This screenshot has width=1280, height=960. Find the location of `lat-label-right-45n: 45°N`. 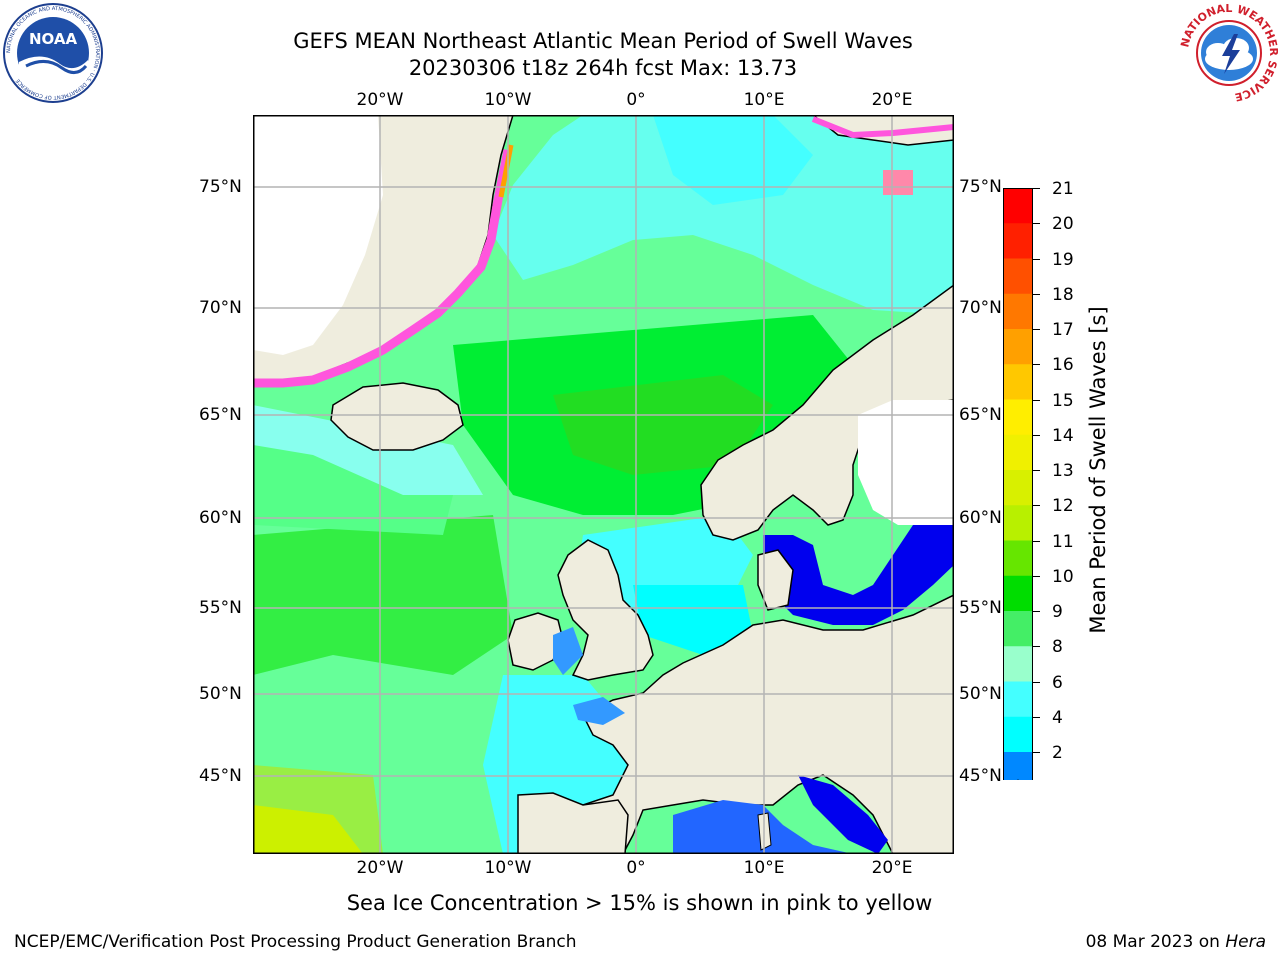

lat-label-right-45n: 45°N is located at coordinates (980, 776).